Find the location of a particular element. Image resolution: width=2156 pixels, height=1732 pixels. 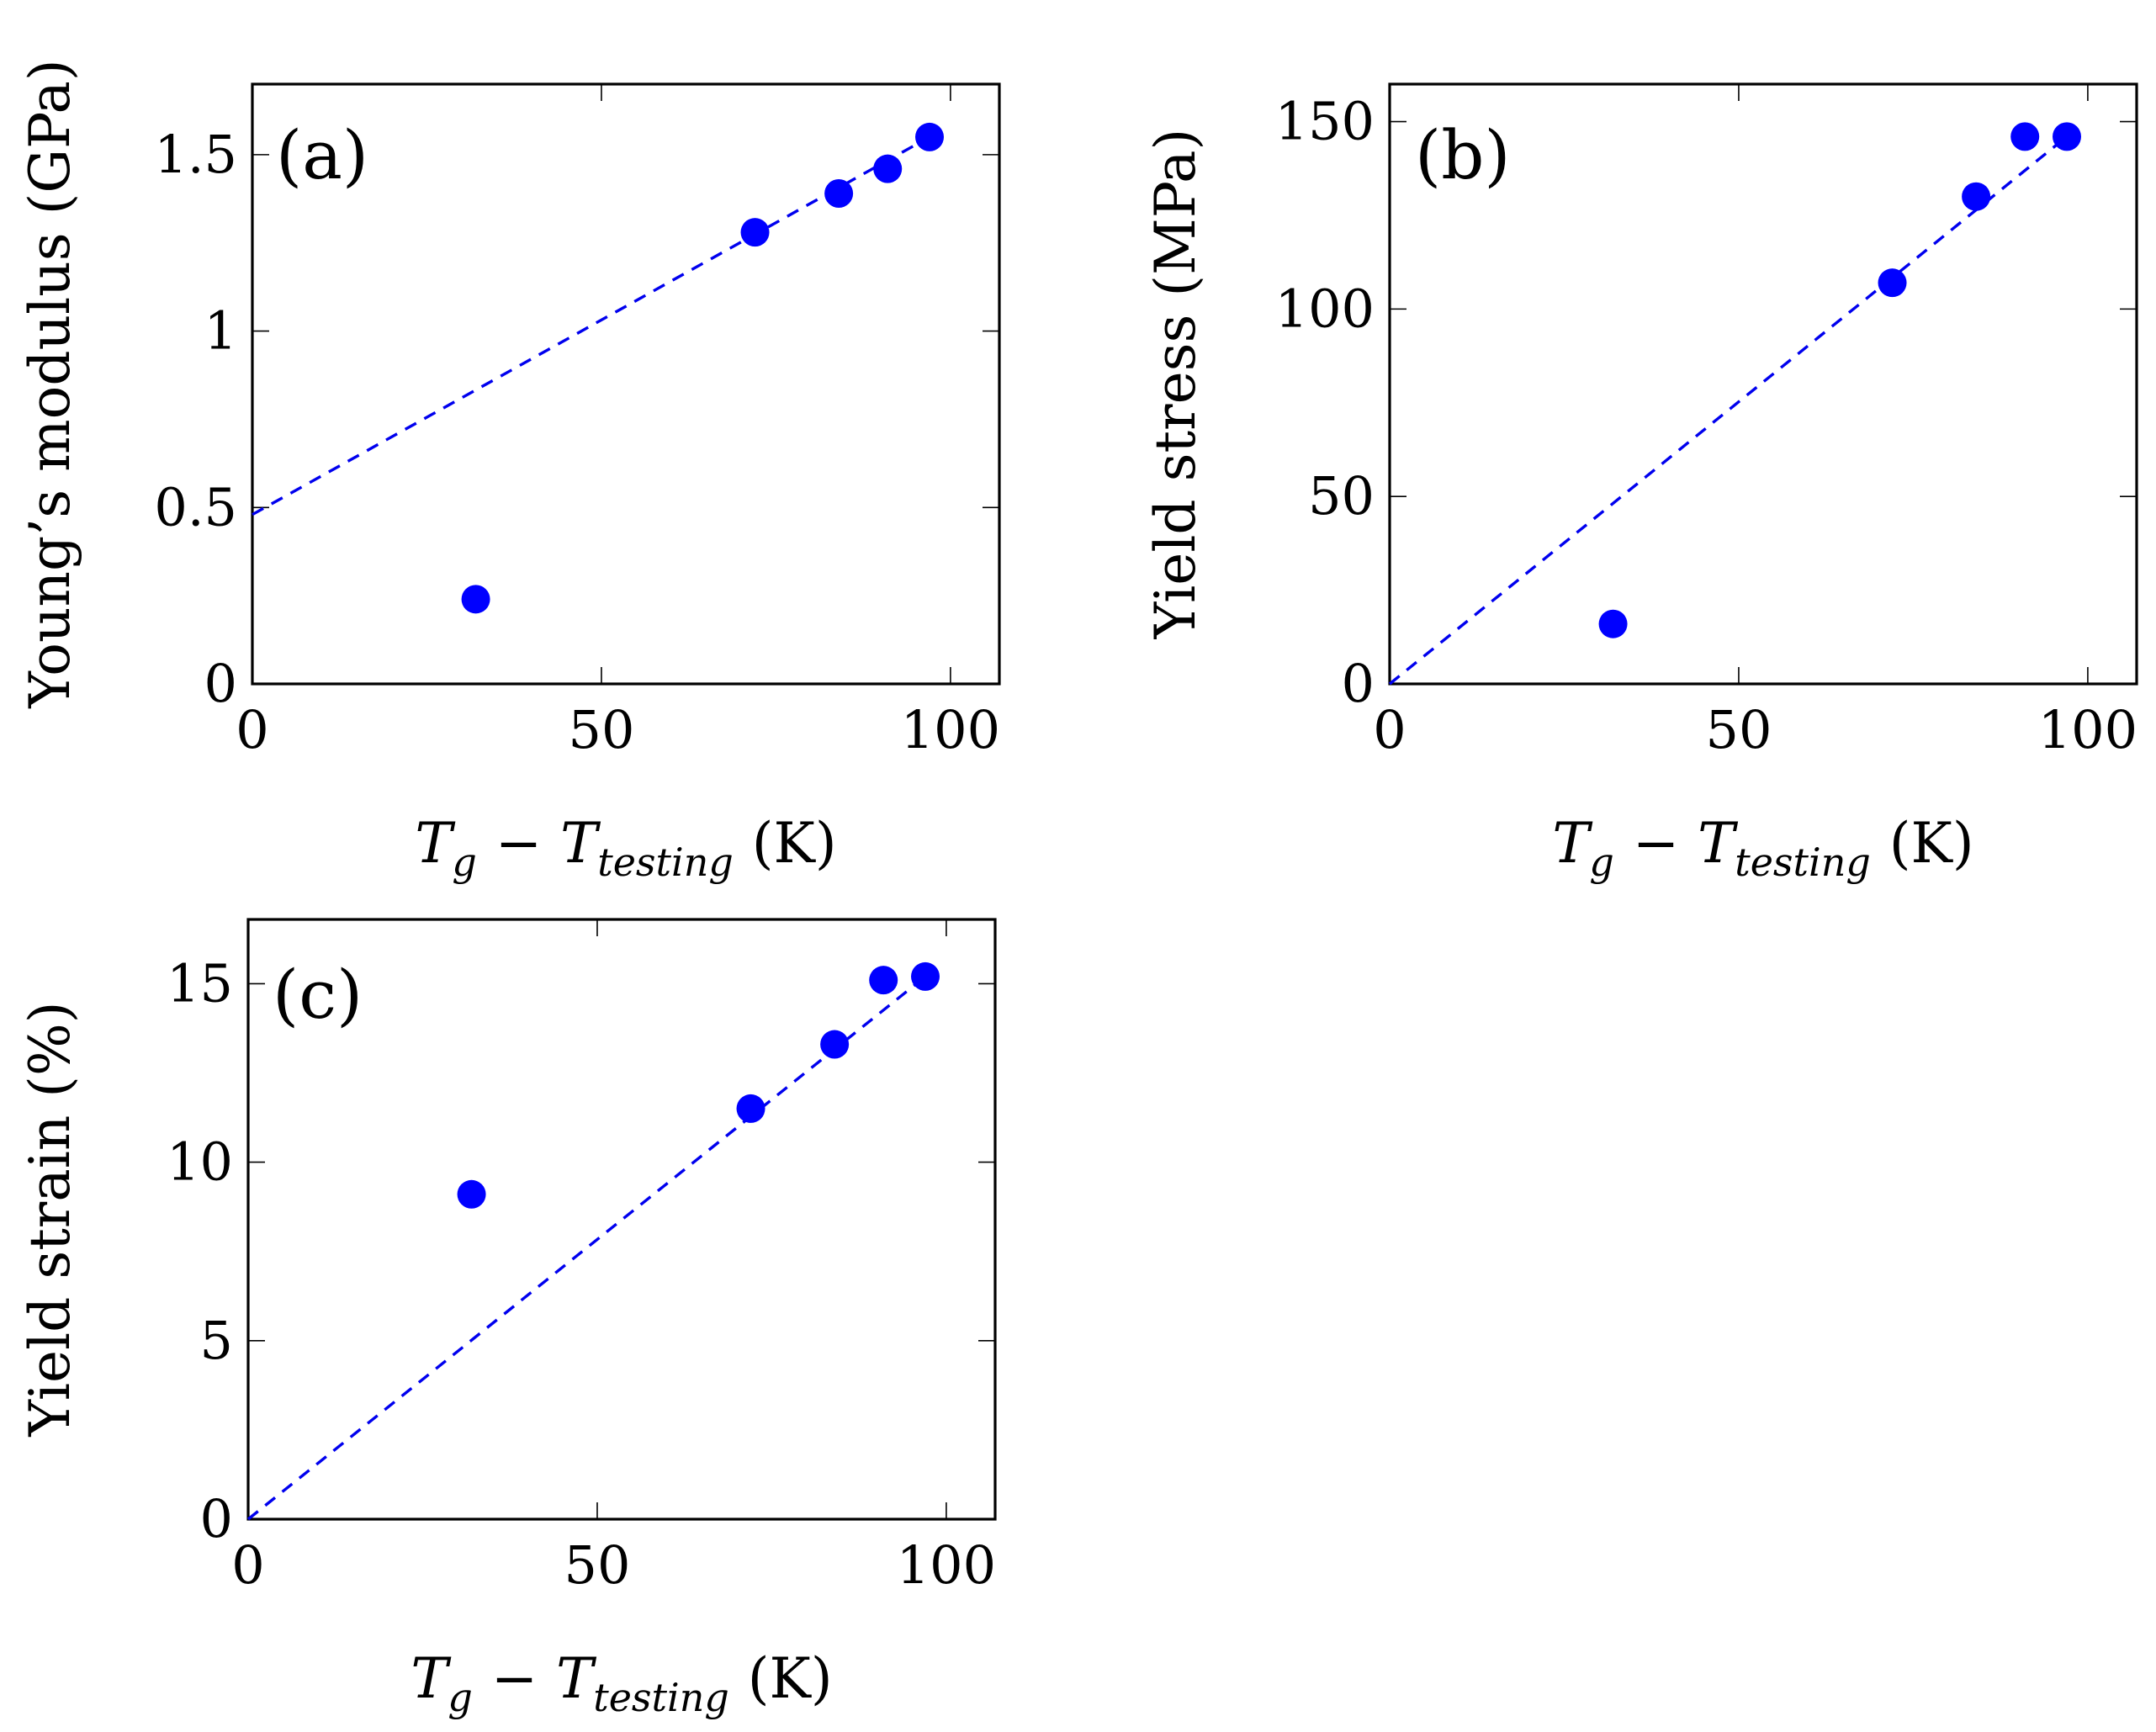

y-tick-label: 15 is located at coordinates (200, 983).